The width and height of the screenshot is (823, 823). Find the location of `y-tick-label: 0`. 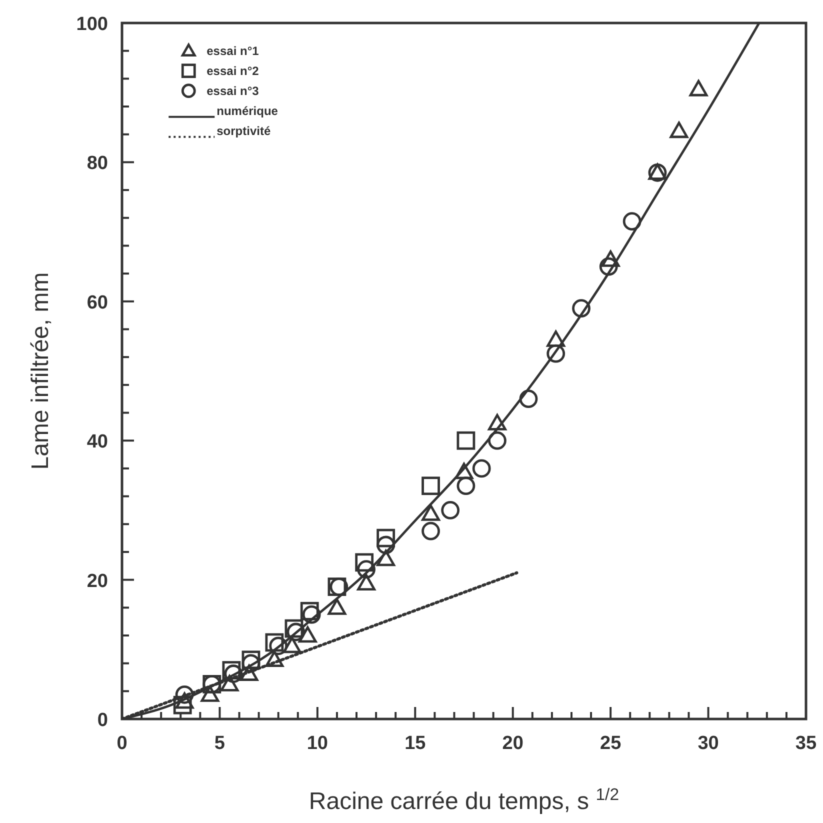

y-tick-label: 0 is located at coordinates (102, 720).